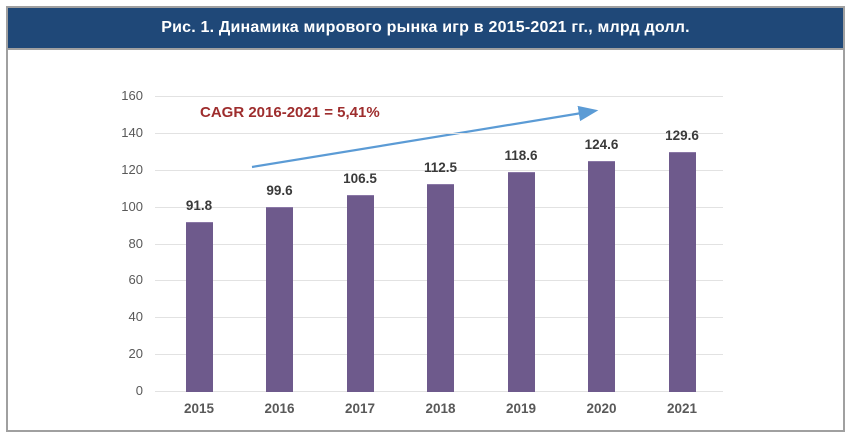 The image size is (852, 439). I want to click on bar-2020, so click(601, 276).